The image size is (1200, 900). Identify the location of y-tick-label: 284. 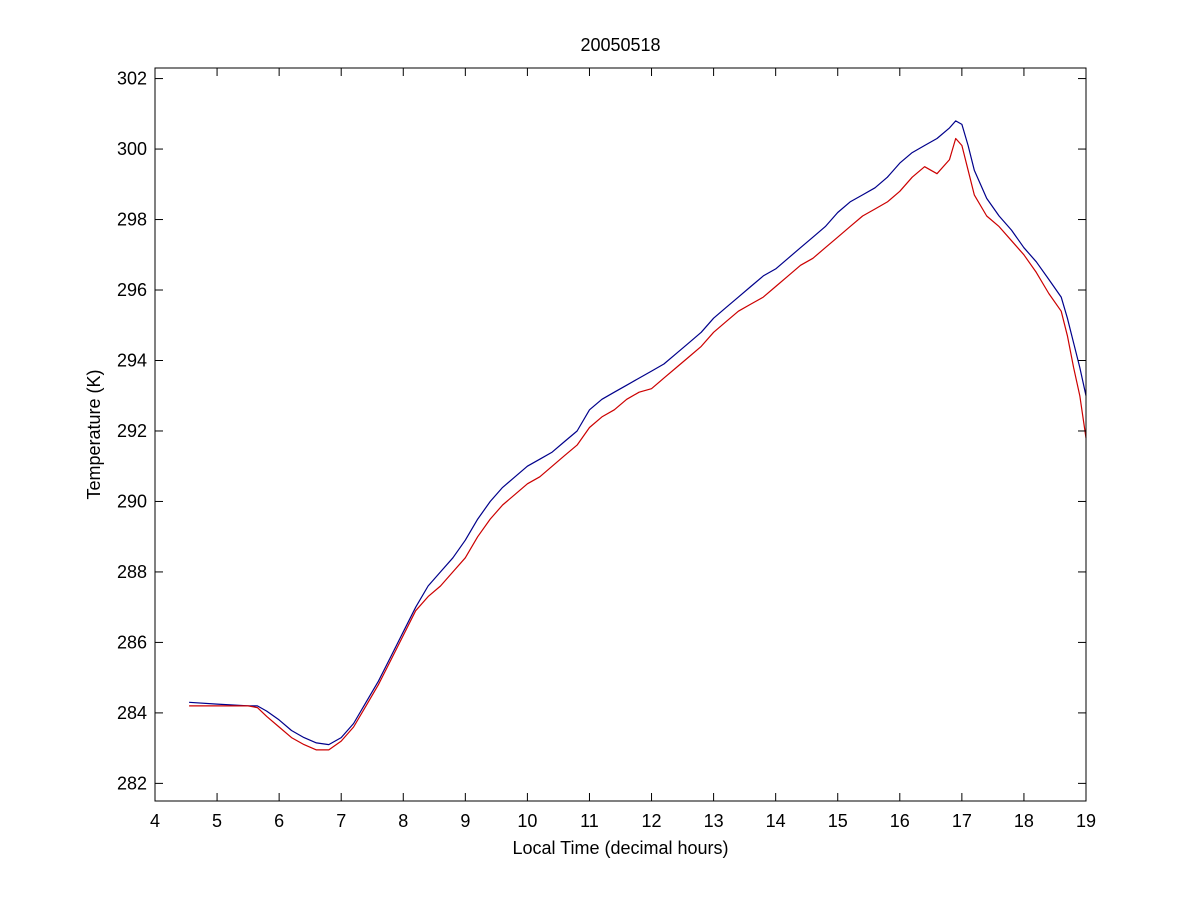
(132, 713).